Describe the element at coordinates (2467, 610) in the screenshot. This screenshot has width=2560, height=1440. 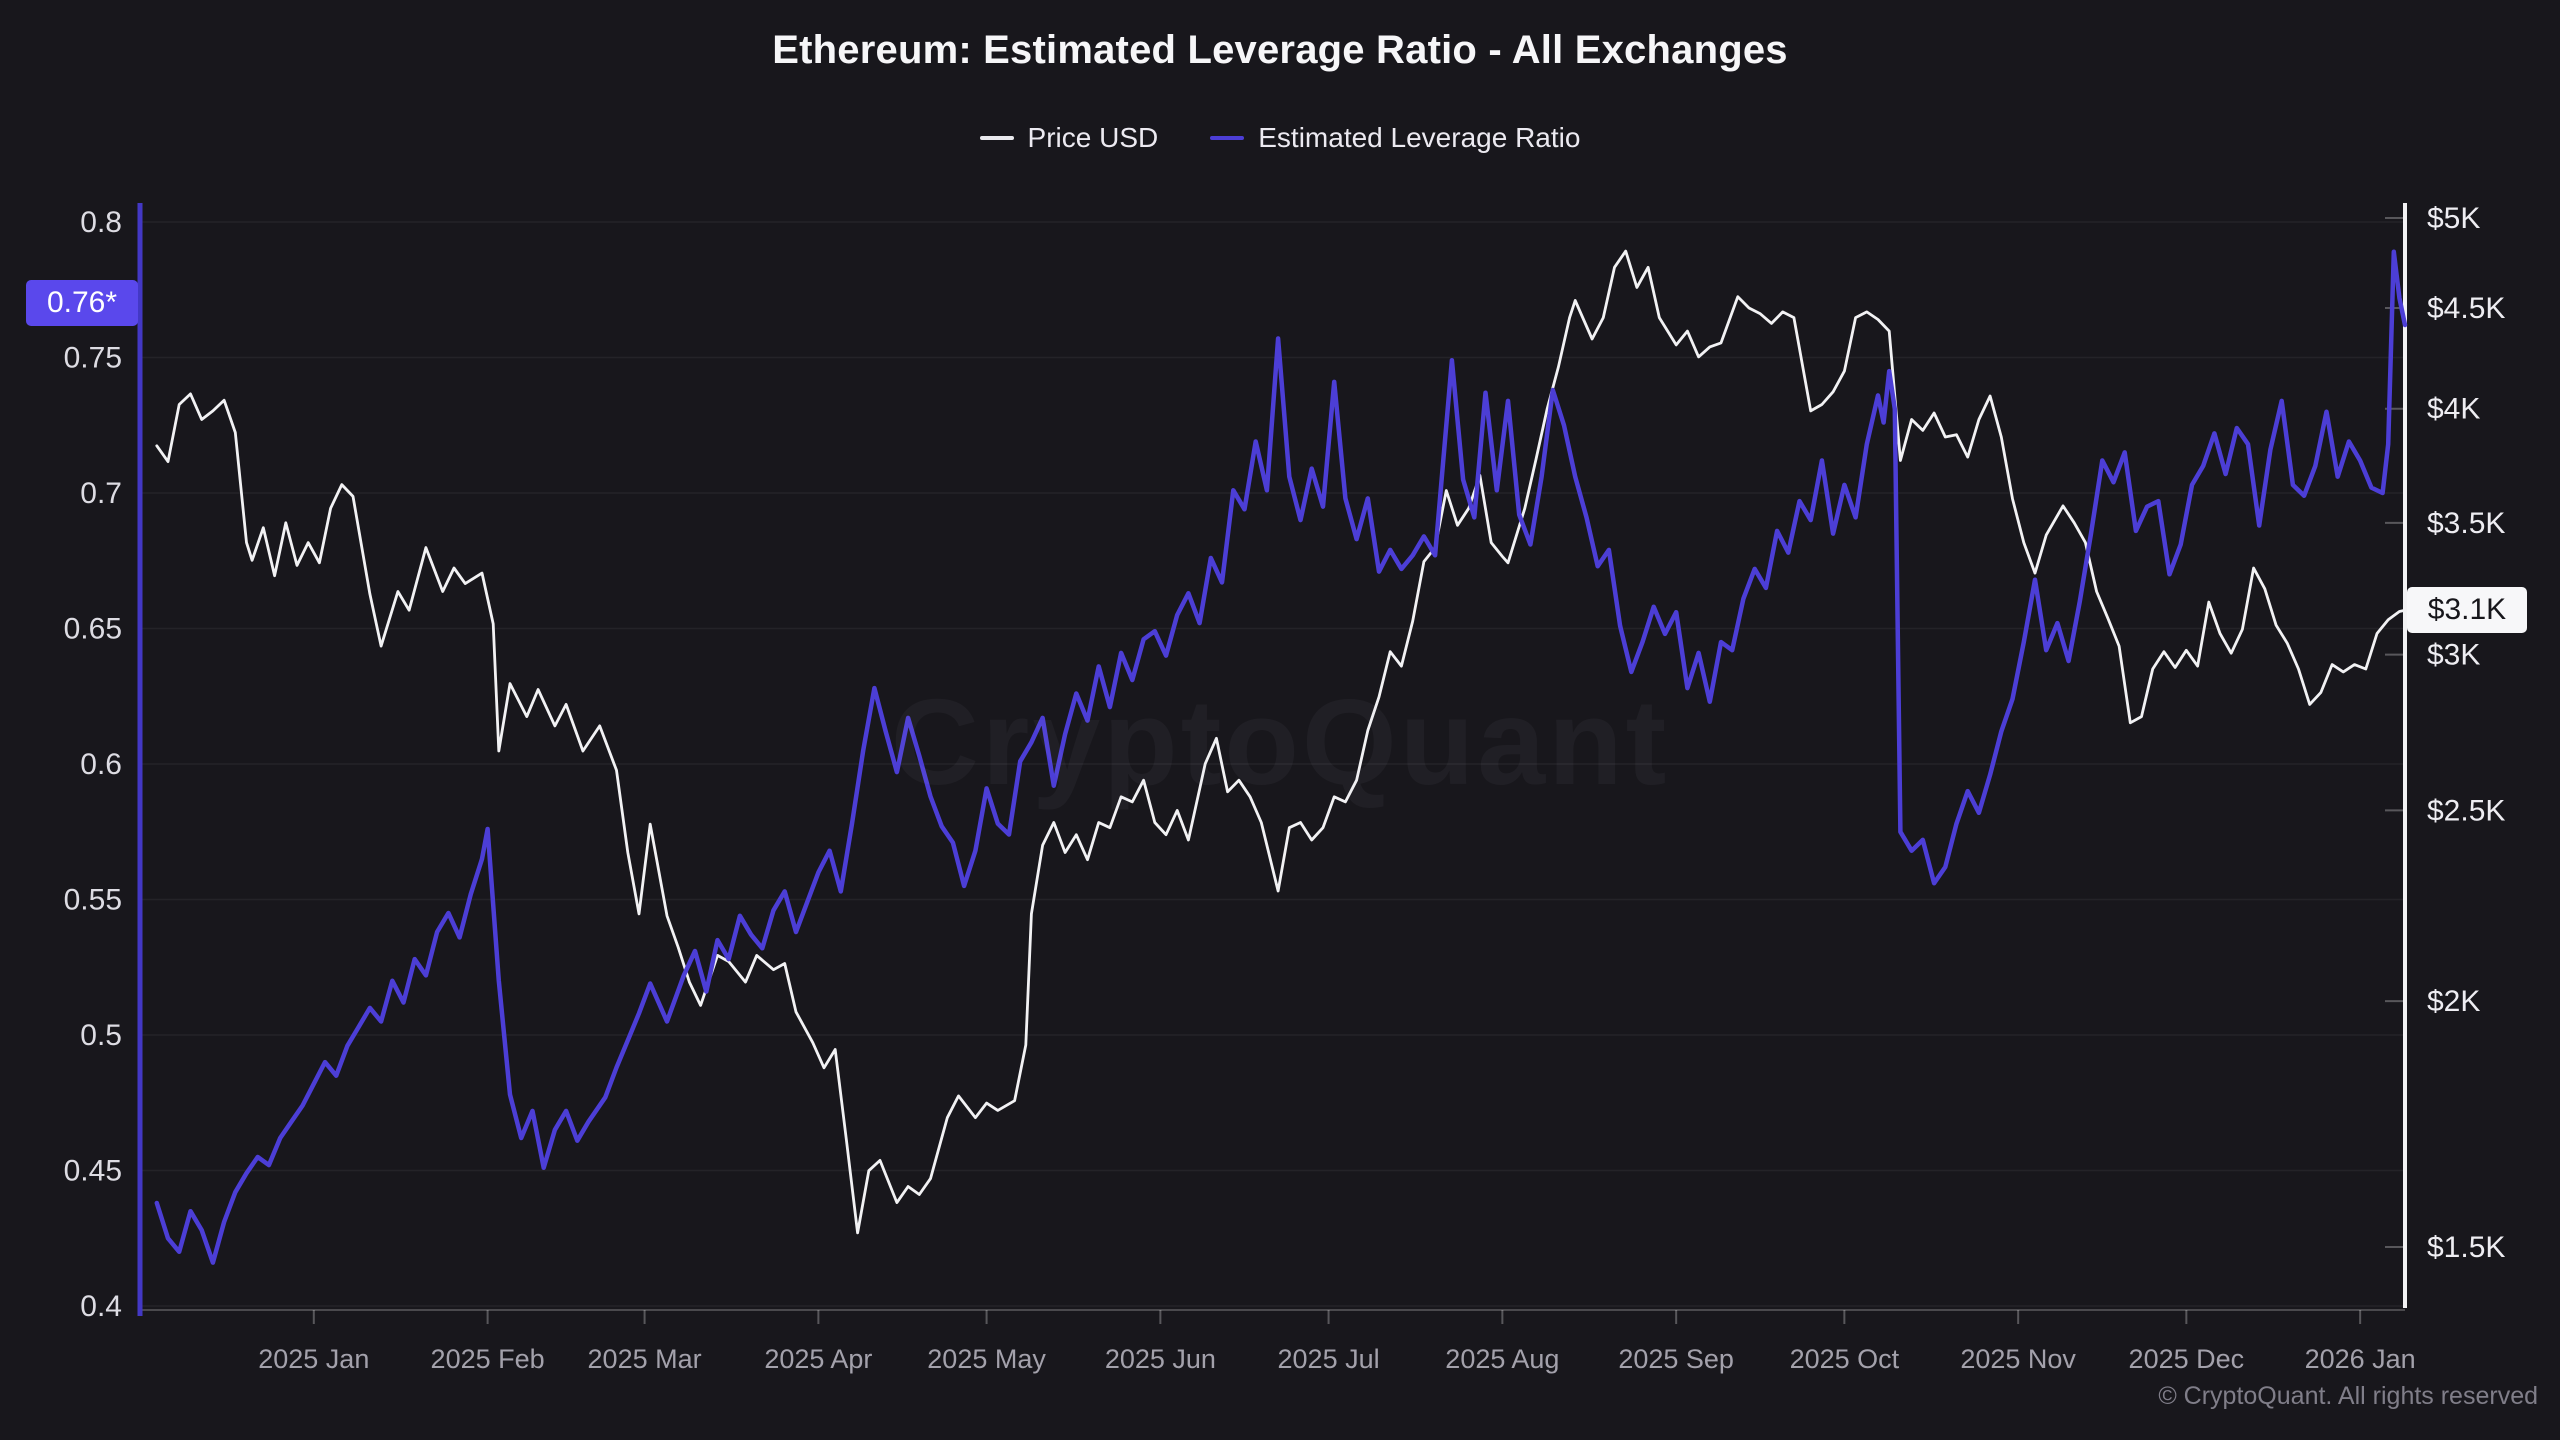
I see `price-current-value-badge: $3.1K` at that location.